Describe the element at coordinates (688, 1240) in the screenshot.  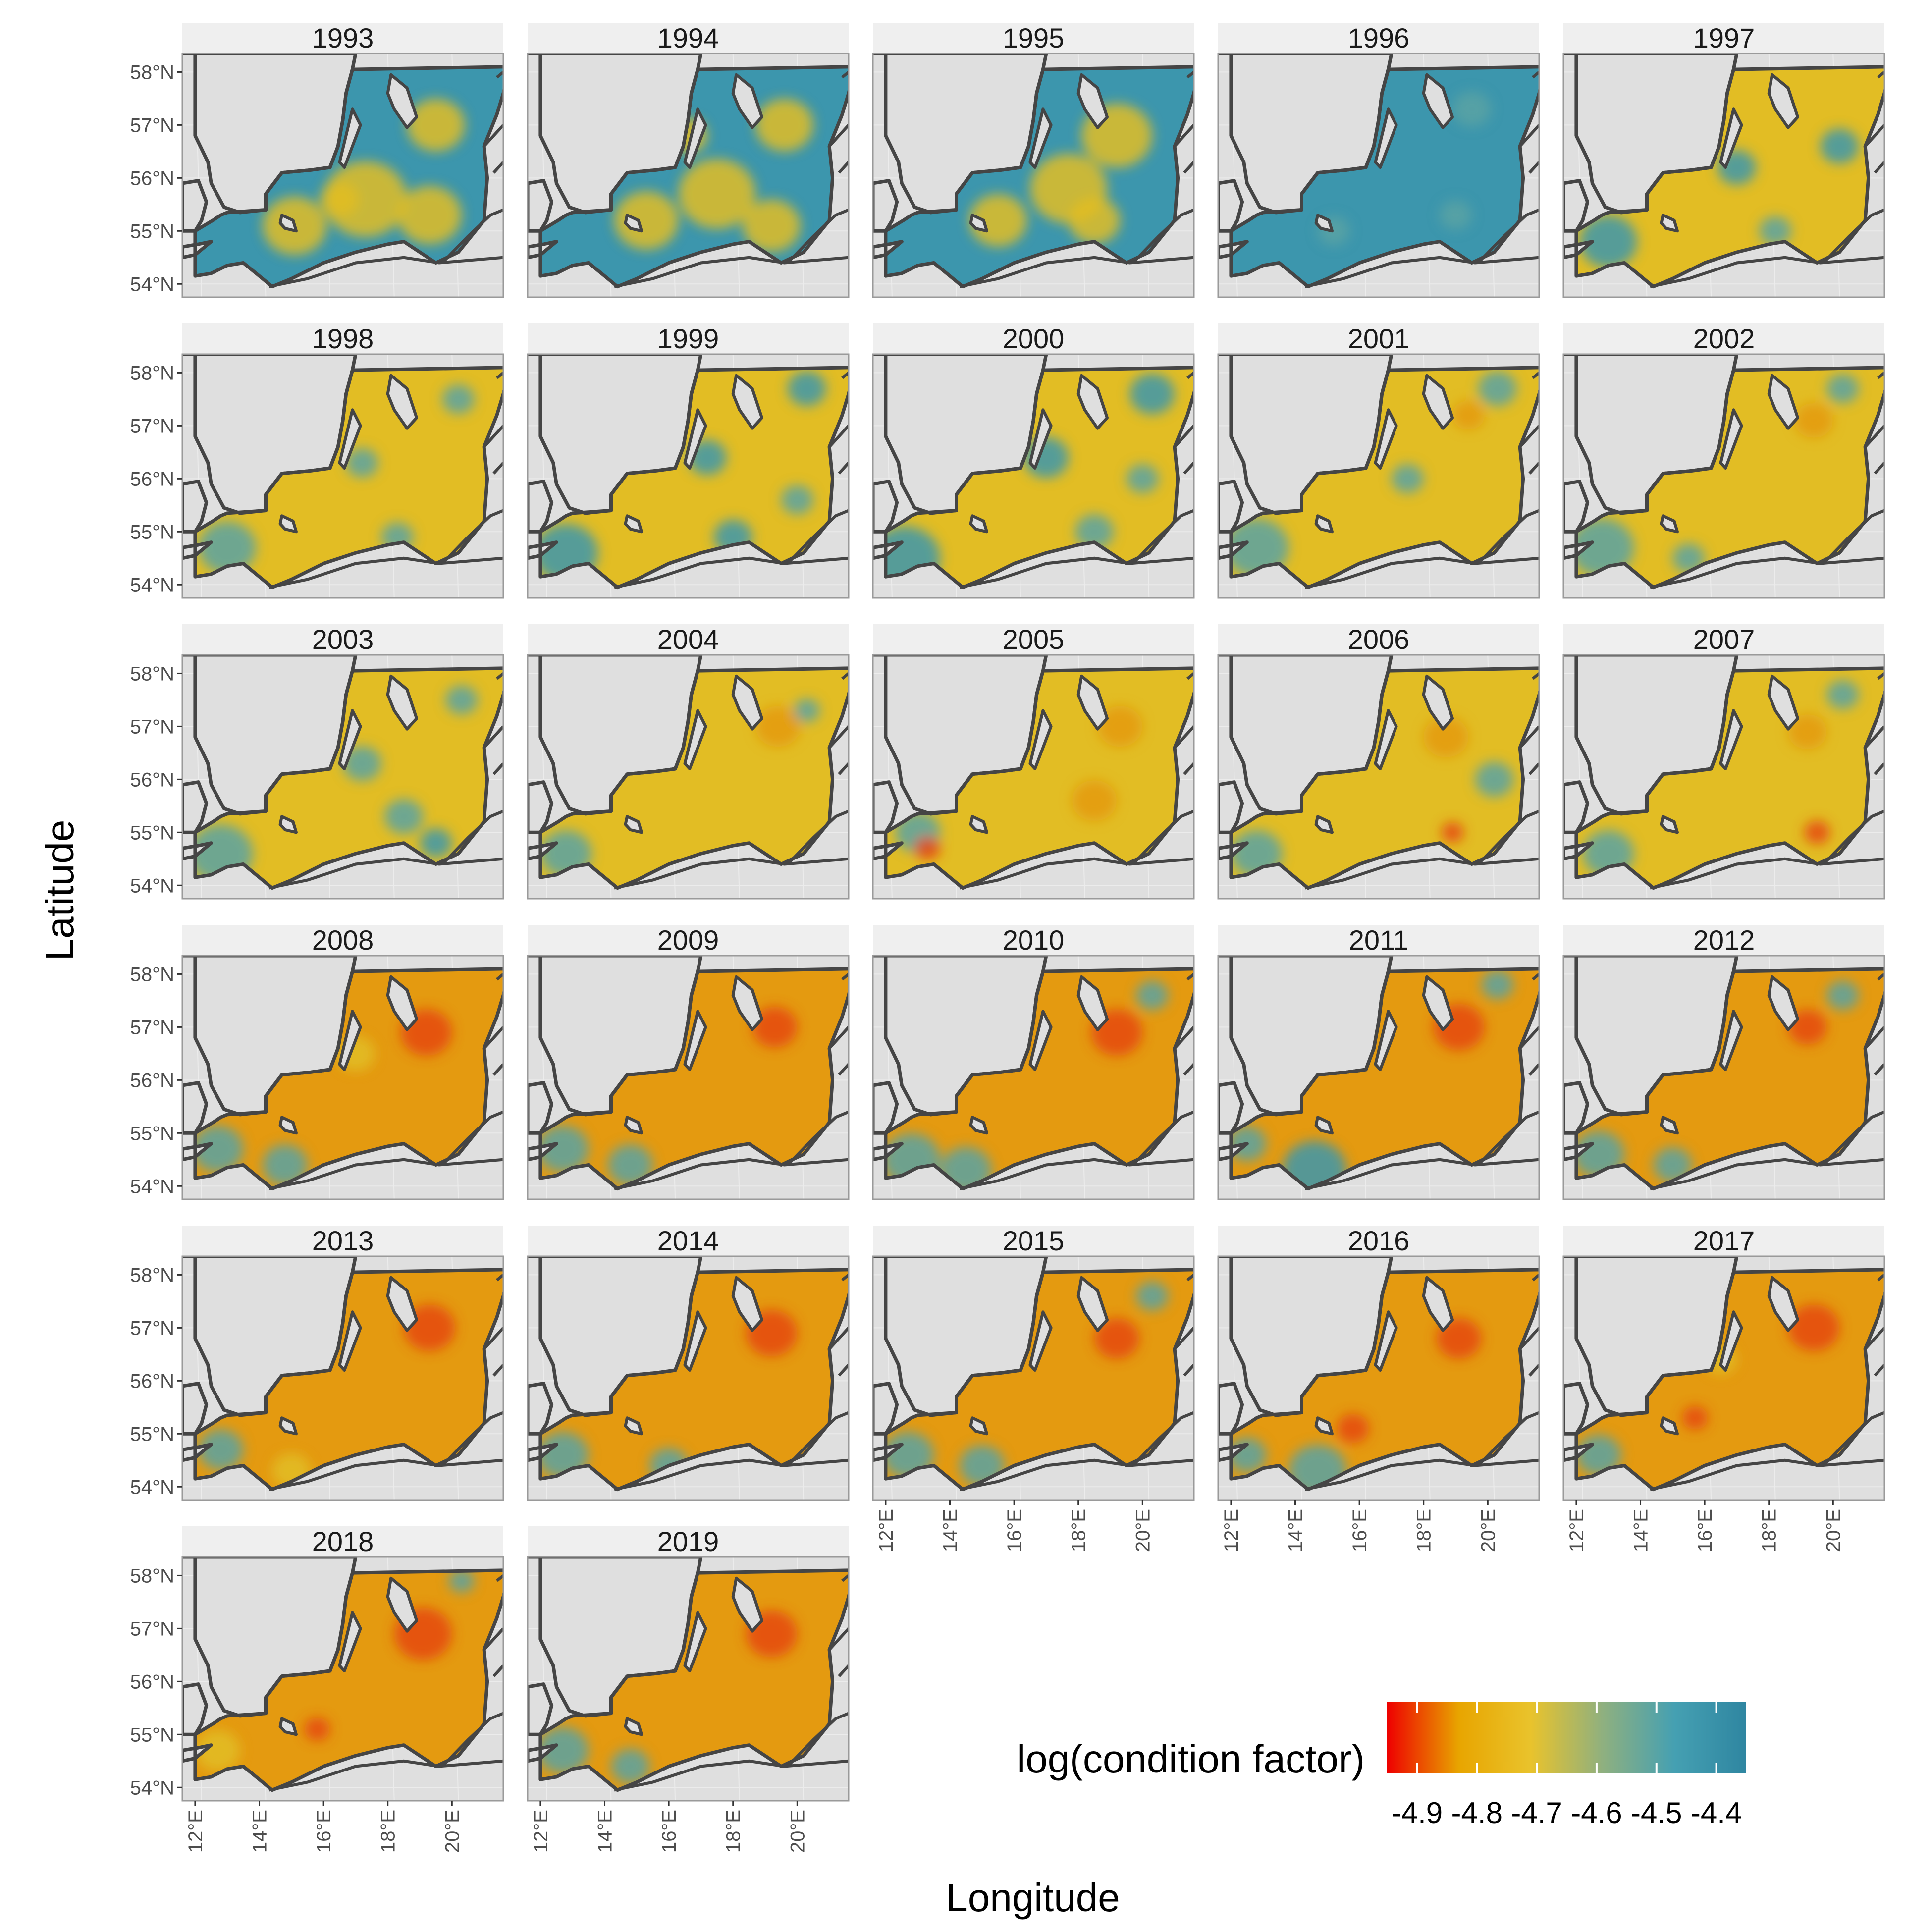
I see `facet-label: 2014` at that location.